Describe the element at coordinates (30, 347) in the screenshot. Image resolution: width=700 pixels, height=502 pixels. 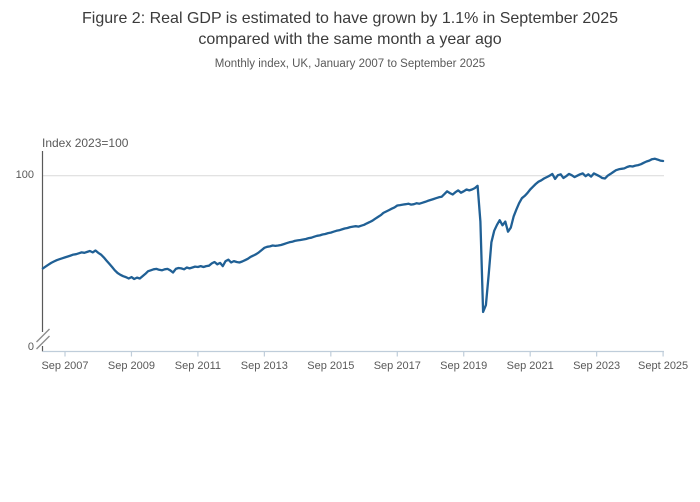
I see `y-tick-label-0: 0` at that location.